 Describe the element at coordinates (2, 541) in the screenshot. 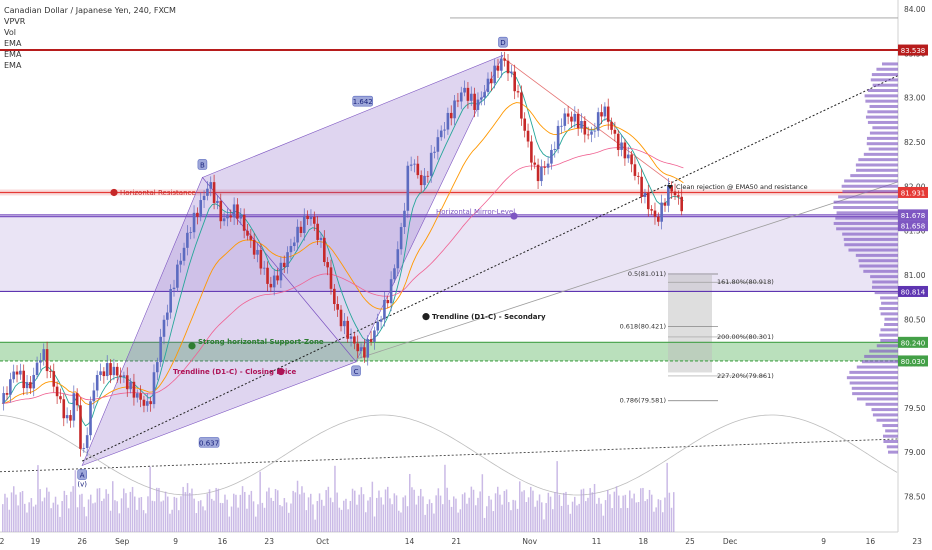

I see `x-tick-label-0: 2` at that location.